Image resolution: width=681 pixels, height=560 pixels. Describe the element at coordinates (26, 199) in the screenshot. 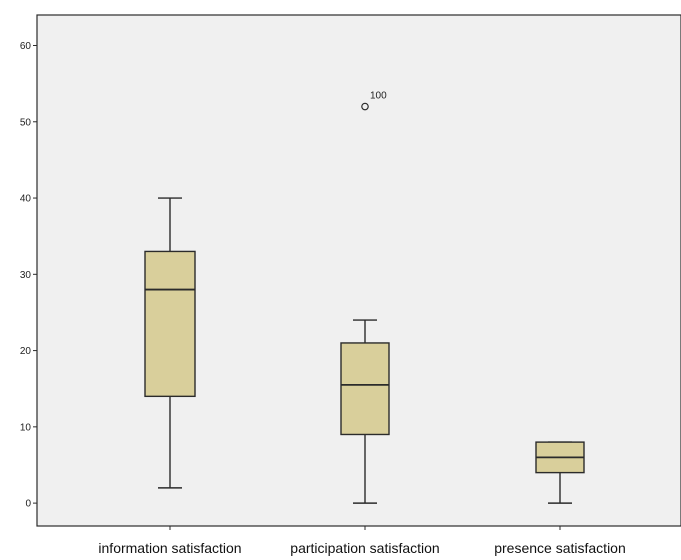

I see `y-tick-label: 40` at that location.